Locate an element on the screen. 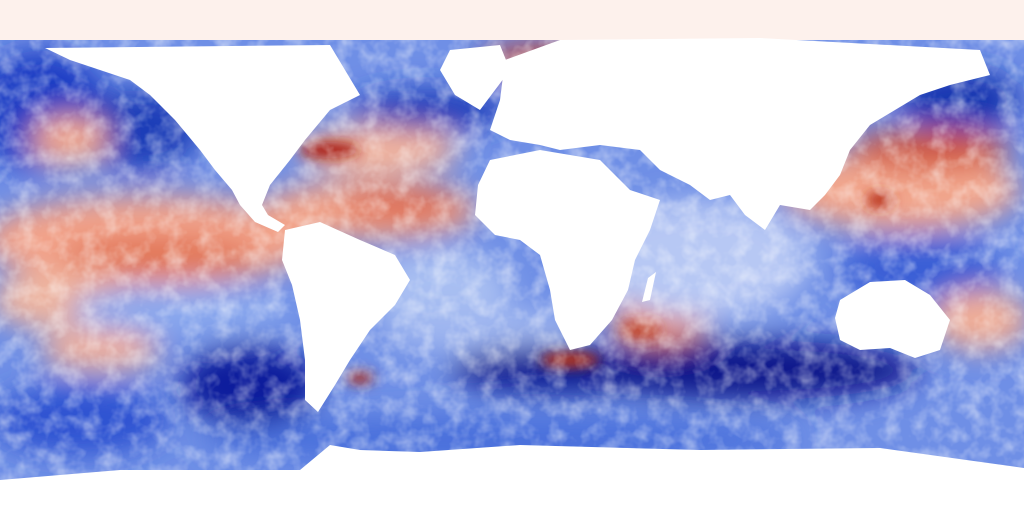 The width and height of the screenshot is (1024, 512). australia is located at coordinates (892, 319).